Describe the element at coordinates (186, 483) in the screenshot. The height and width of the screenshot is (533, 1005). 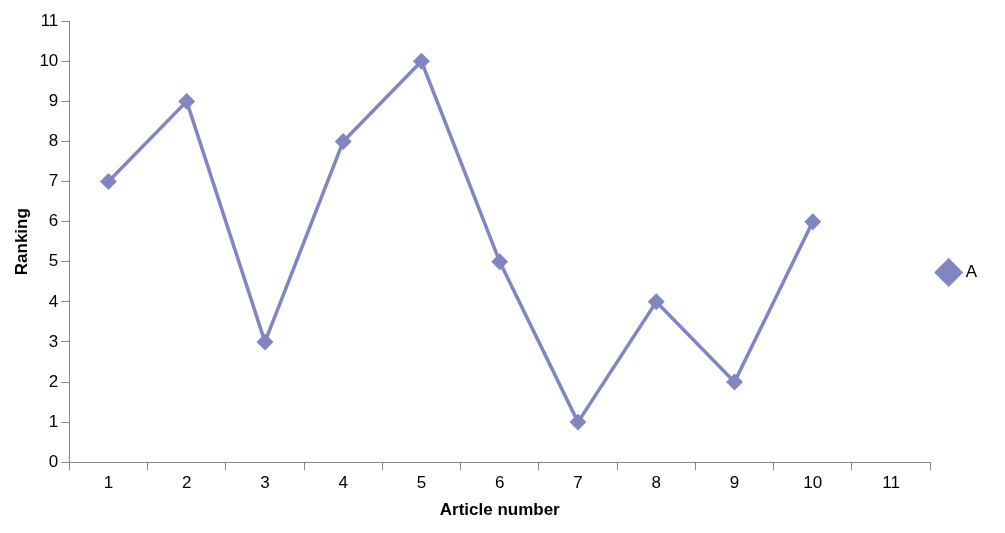
I see `x-tick-label: 2` at that location.